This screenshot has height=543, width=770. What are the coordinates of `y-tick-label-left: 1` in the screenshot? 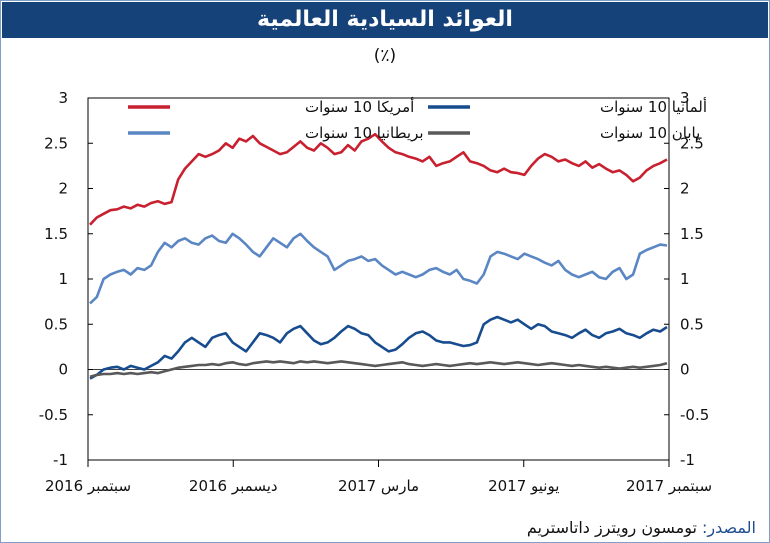 It's located at (63, 279).